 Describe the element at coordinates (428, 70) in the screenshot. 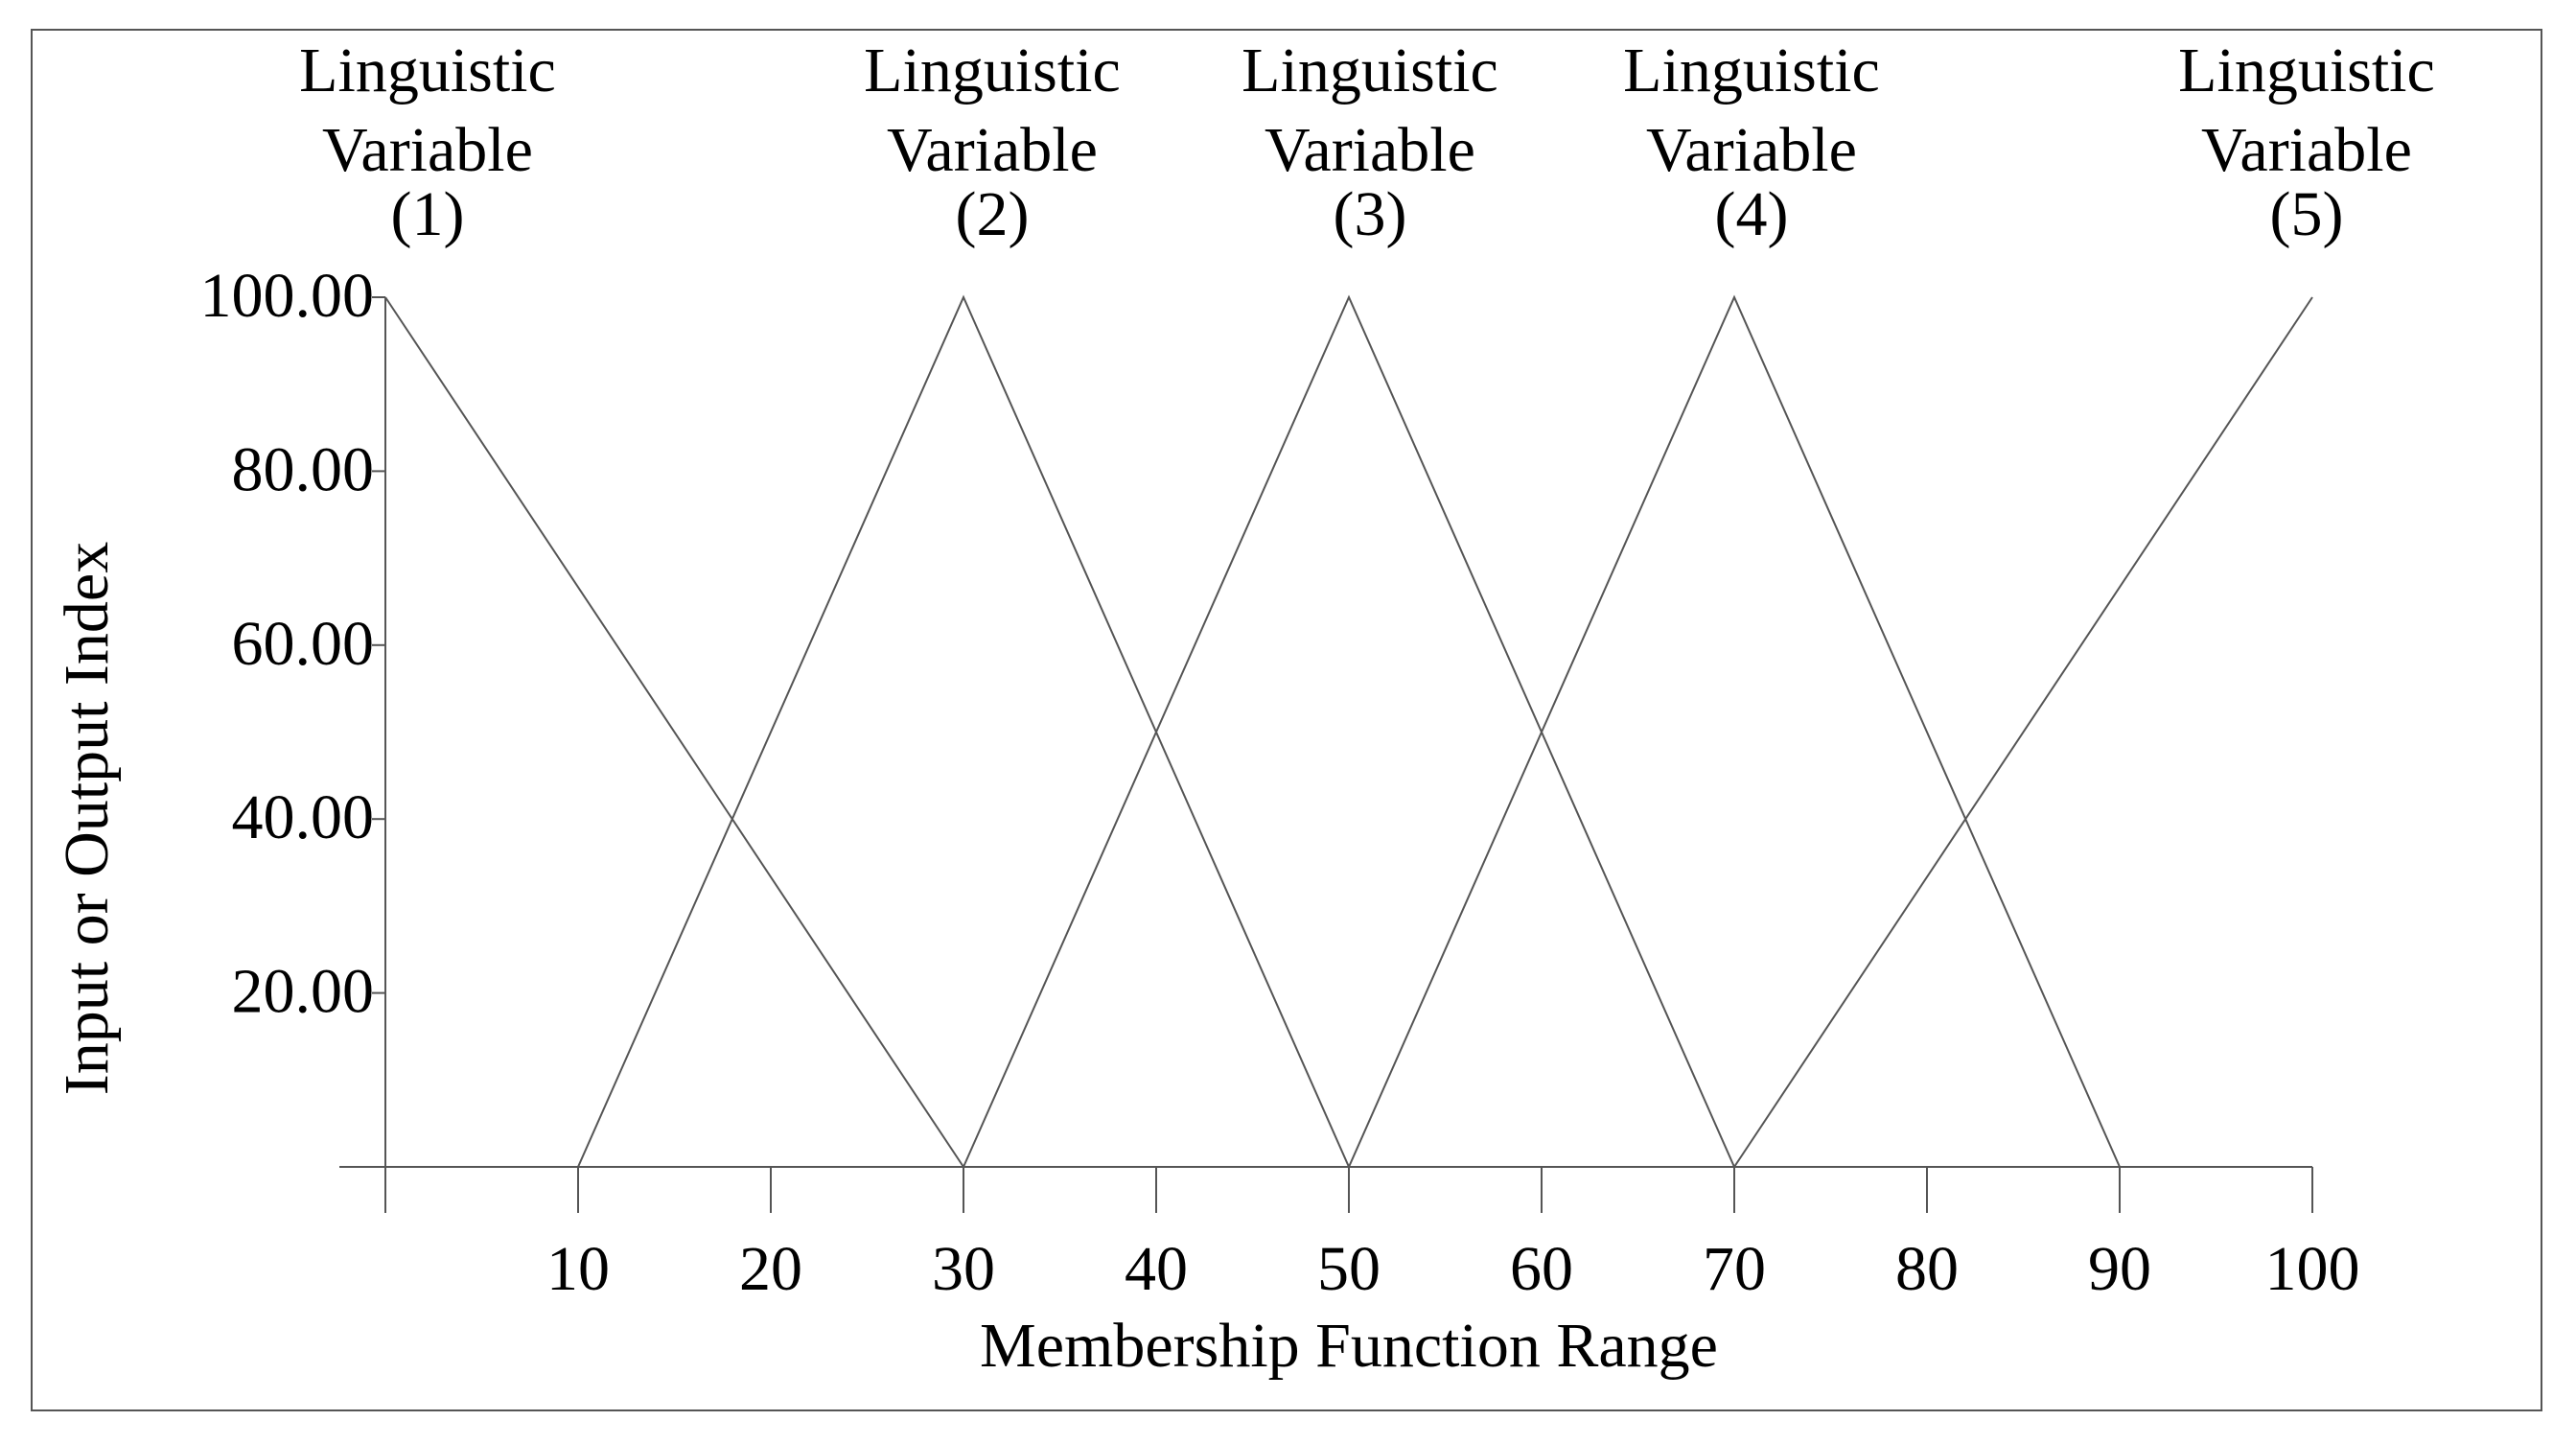

I see `variable-label-1-line-1: Linguistic` at that location.